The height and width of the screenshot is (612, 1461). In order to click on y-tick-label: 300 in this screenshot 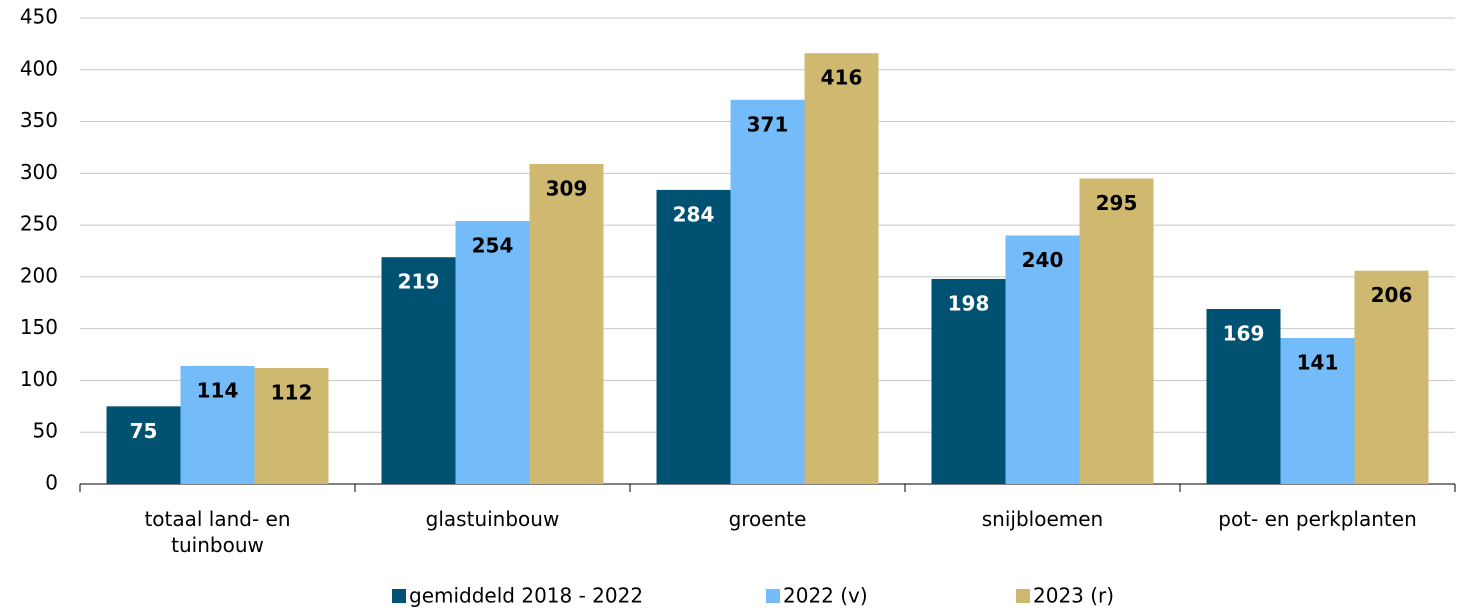, I will do `click(39, 172)`.